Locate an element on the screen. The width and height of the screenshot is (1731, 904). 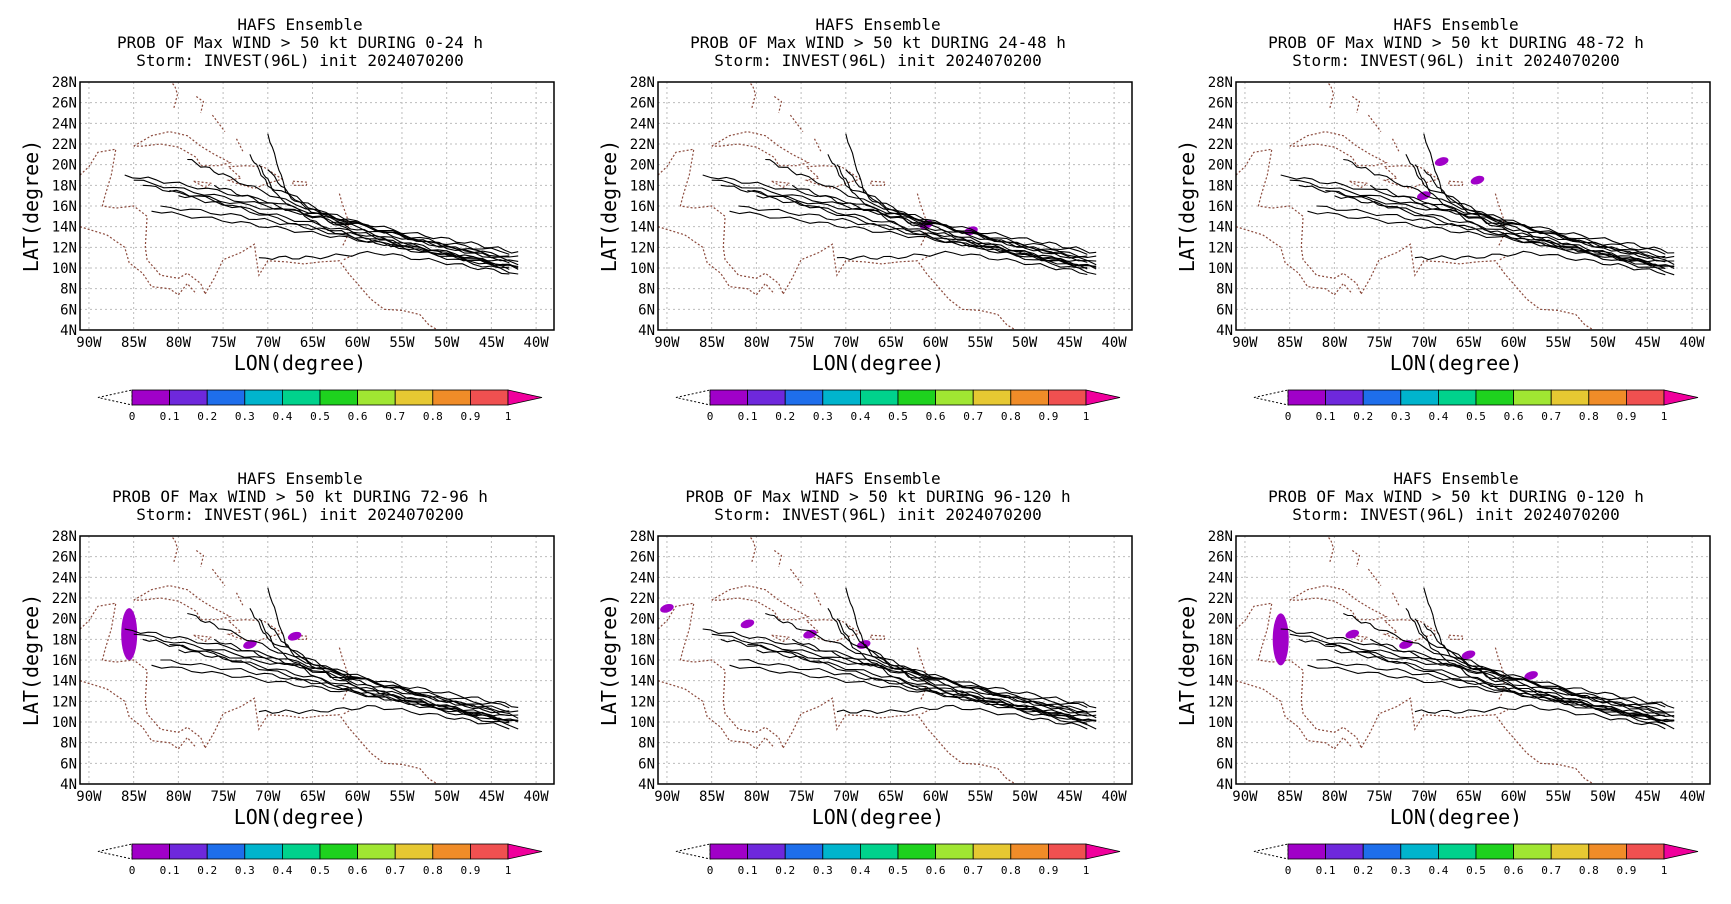
colorbar-under-arrow is located at coordinates (1271, 397).